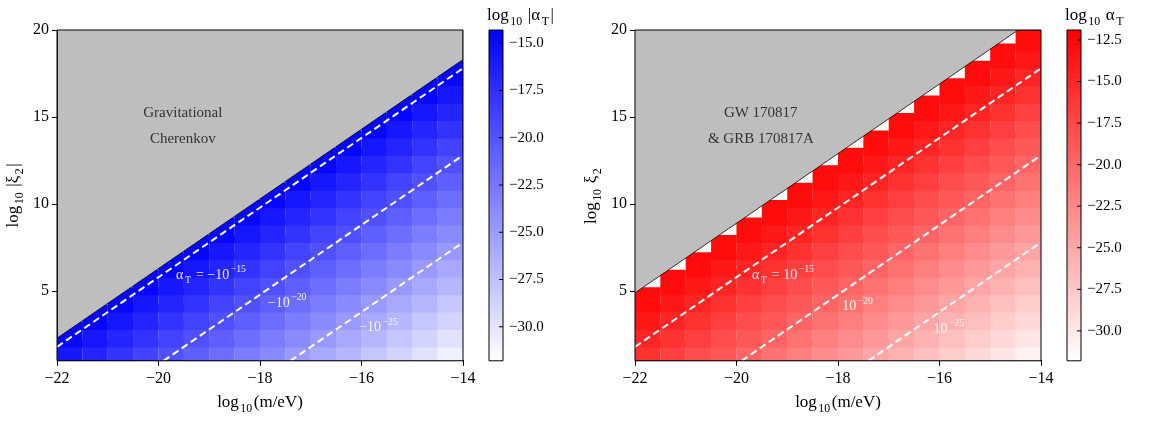 This screenshot has height=431, width=1156. Describe the element at coordinates (593, 196) in the screenshot. I see `y-axis-title: log10 ξ2` at that location.